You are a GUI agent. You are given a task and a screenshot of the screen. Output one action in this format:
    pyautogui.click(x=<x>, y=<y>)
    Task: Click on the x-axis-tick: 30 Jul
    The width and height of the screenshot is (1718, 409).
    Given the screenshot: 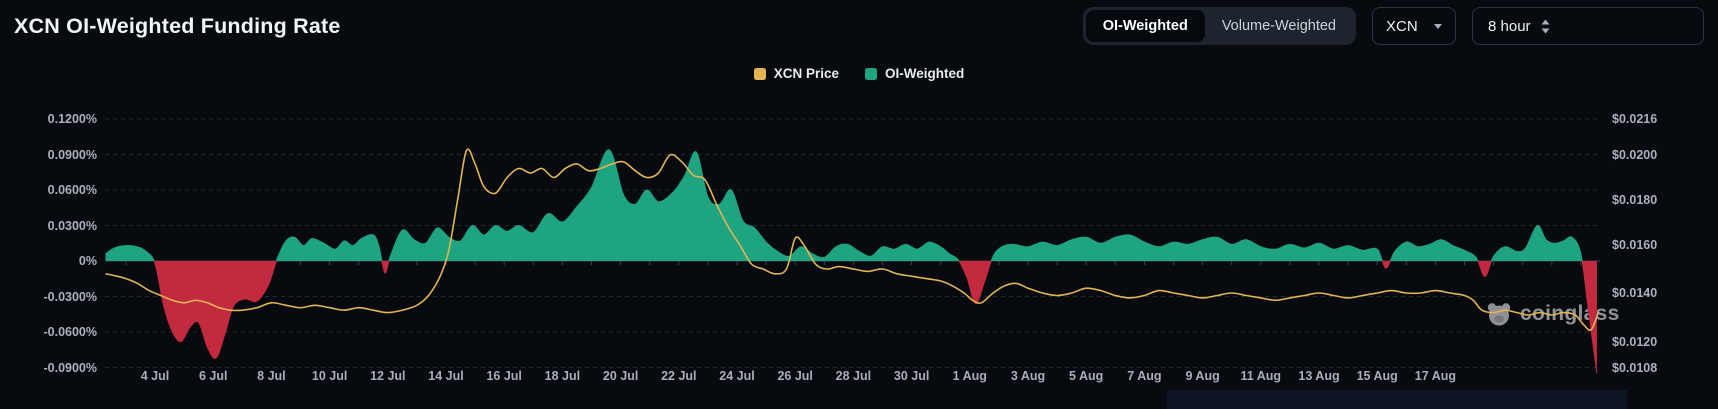 What is the action you would take?
    pyautogui.click(x=911, y=376)
    